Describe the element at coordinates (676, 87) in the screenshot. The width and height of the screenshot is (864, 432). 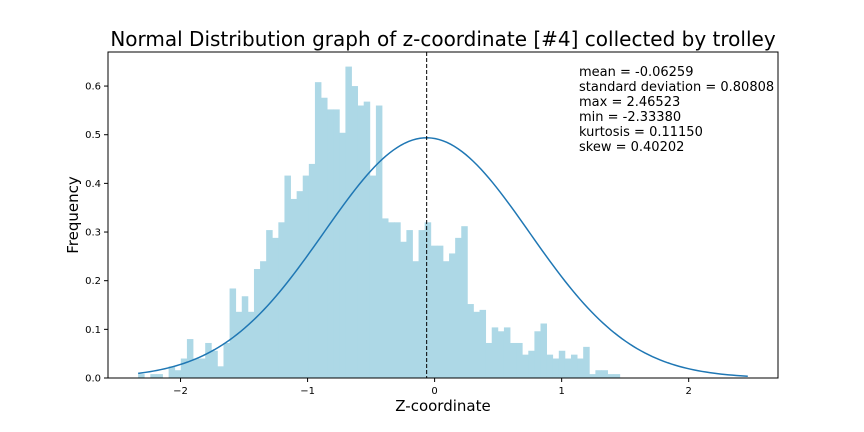
I see `stats-line: standard deviation = 0.80808` at that location.